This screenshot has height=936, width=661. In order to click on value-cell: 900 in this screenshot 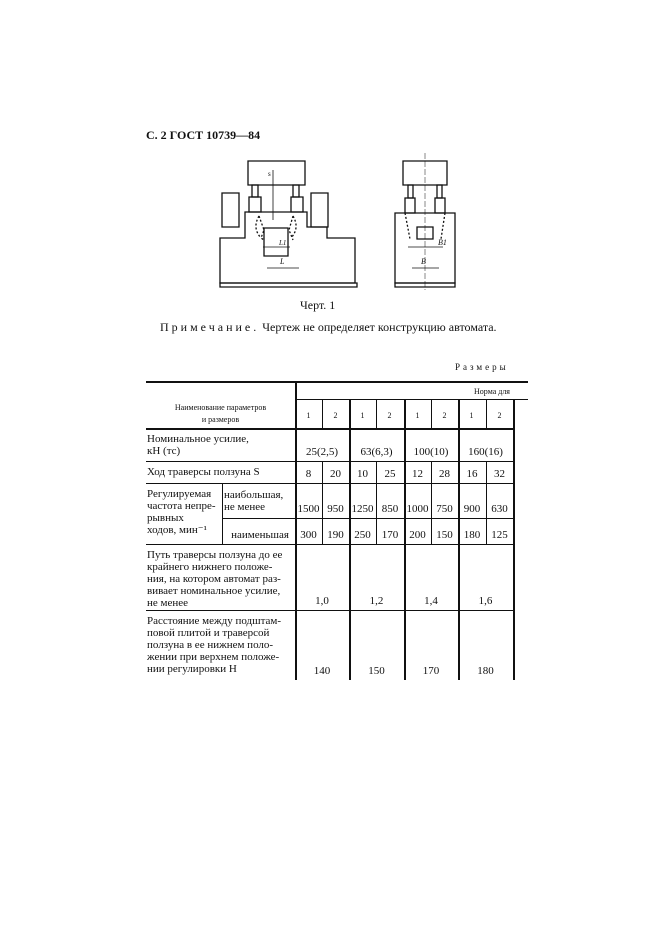, I will do `click(472, 509)`.